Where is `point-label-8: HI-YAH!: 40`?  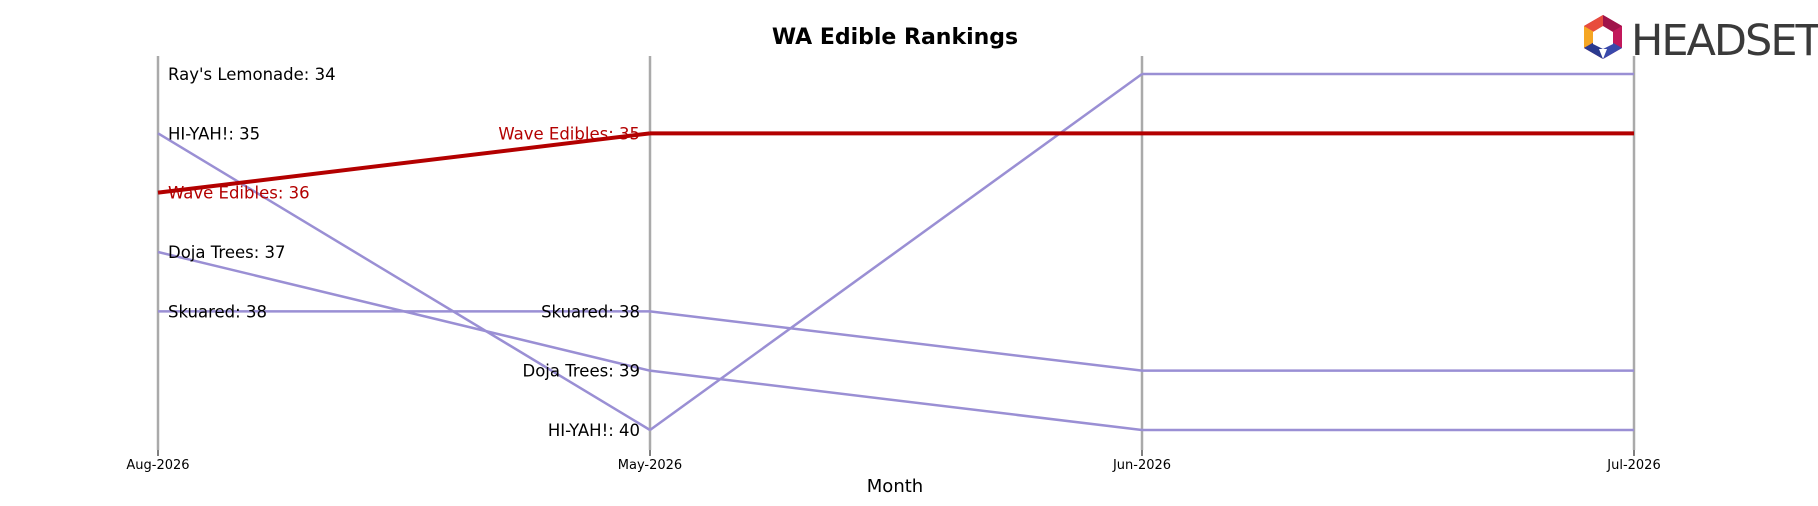
point-label-8: HI-YAH!: 40 is located at coordinates (594, 430).